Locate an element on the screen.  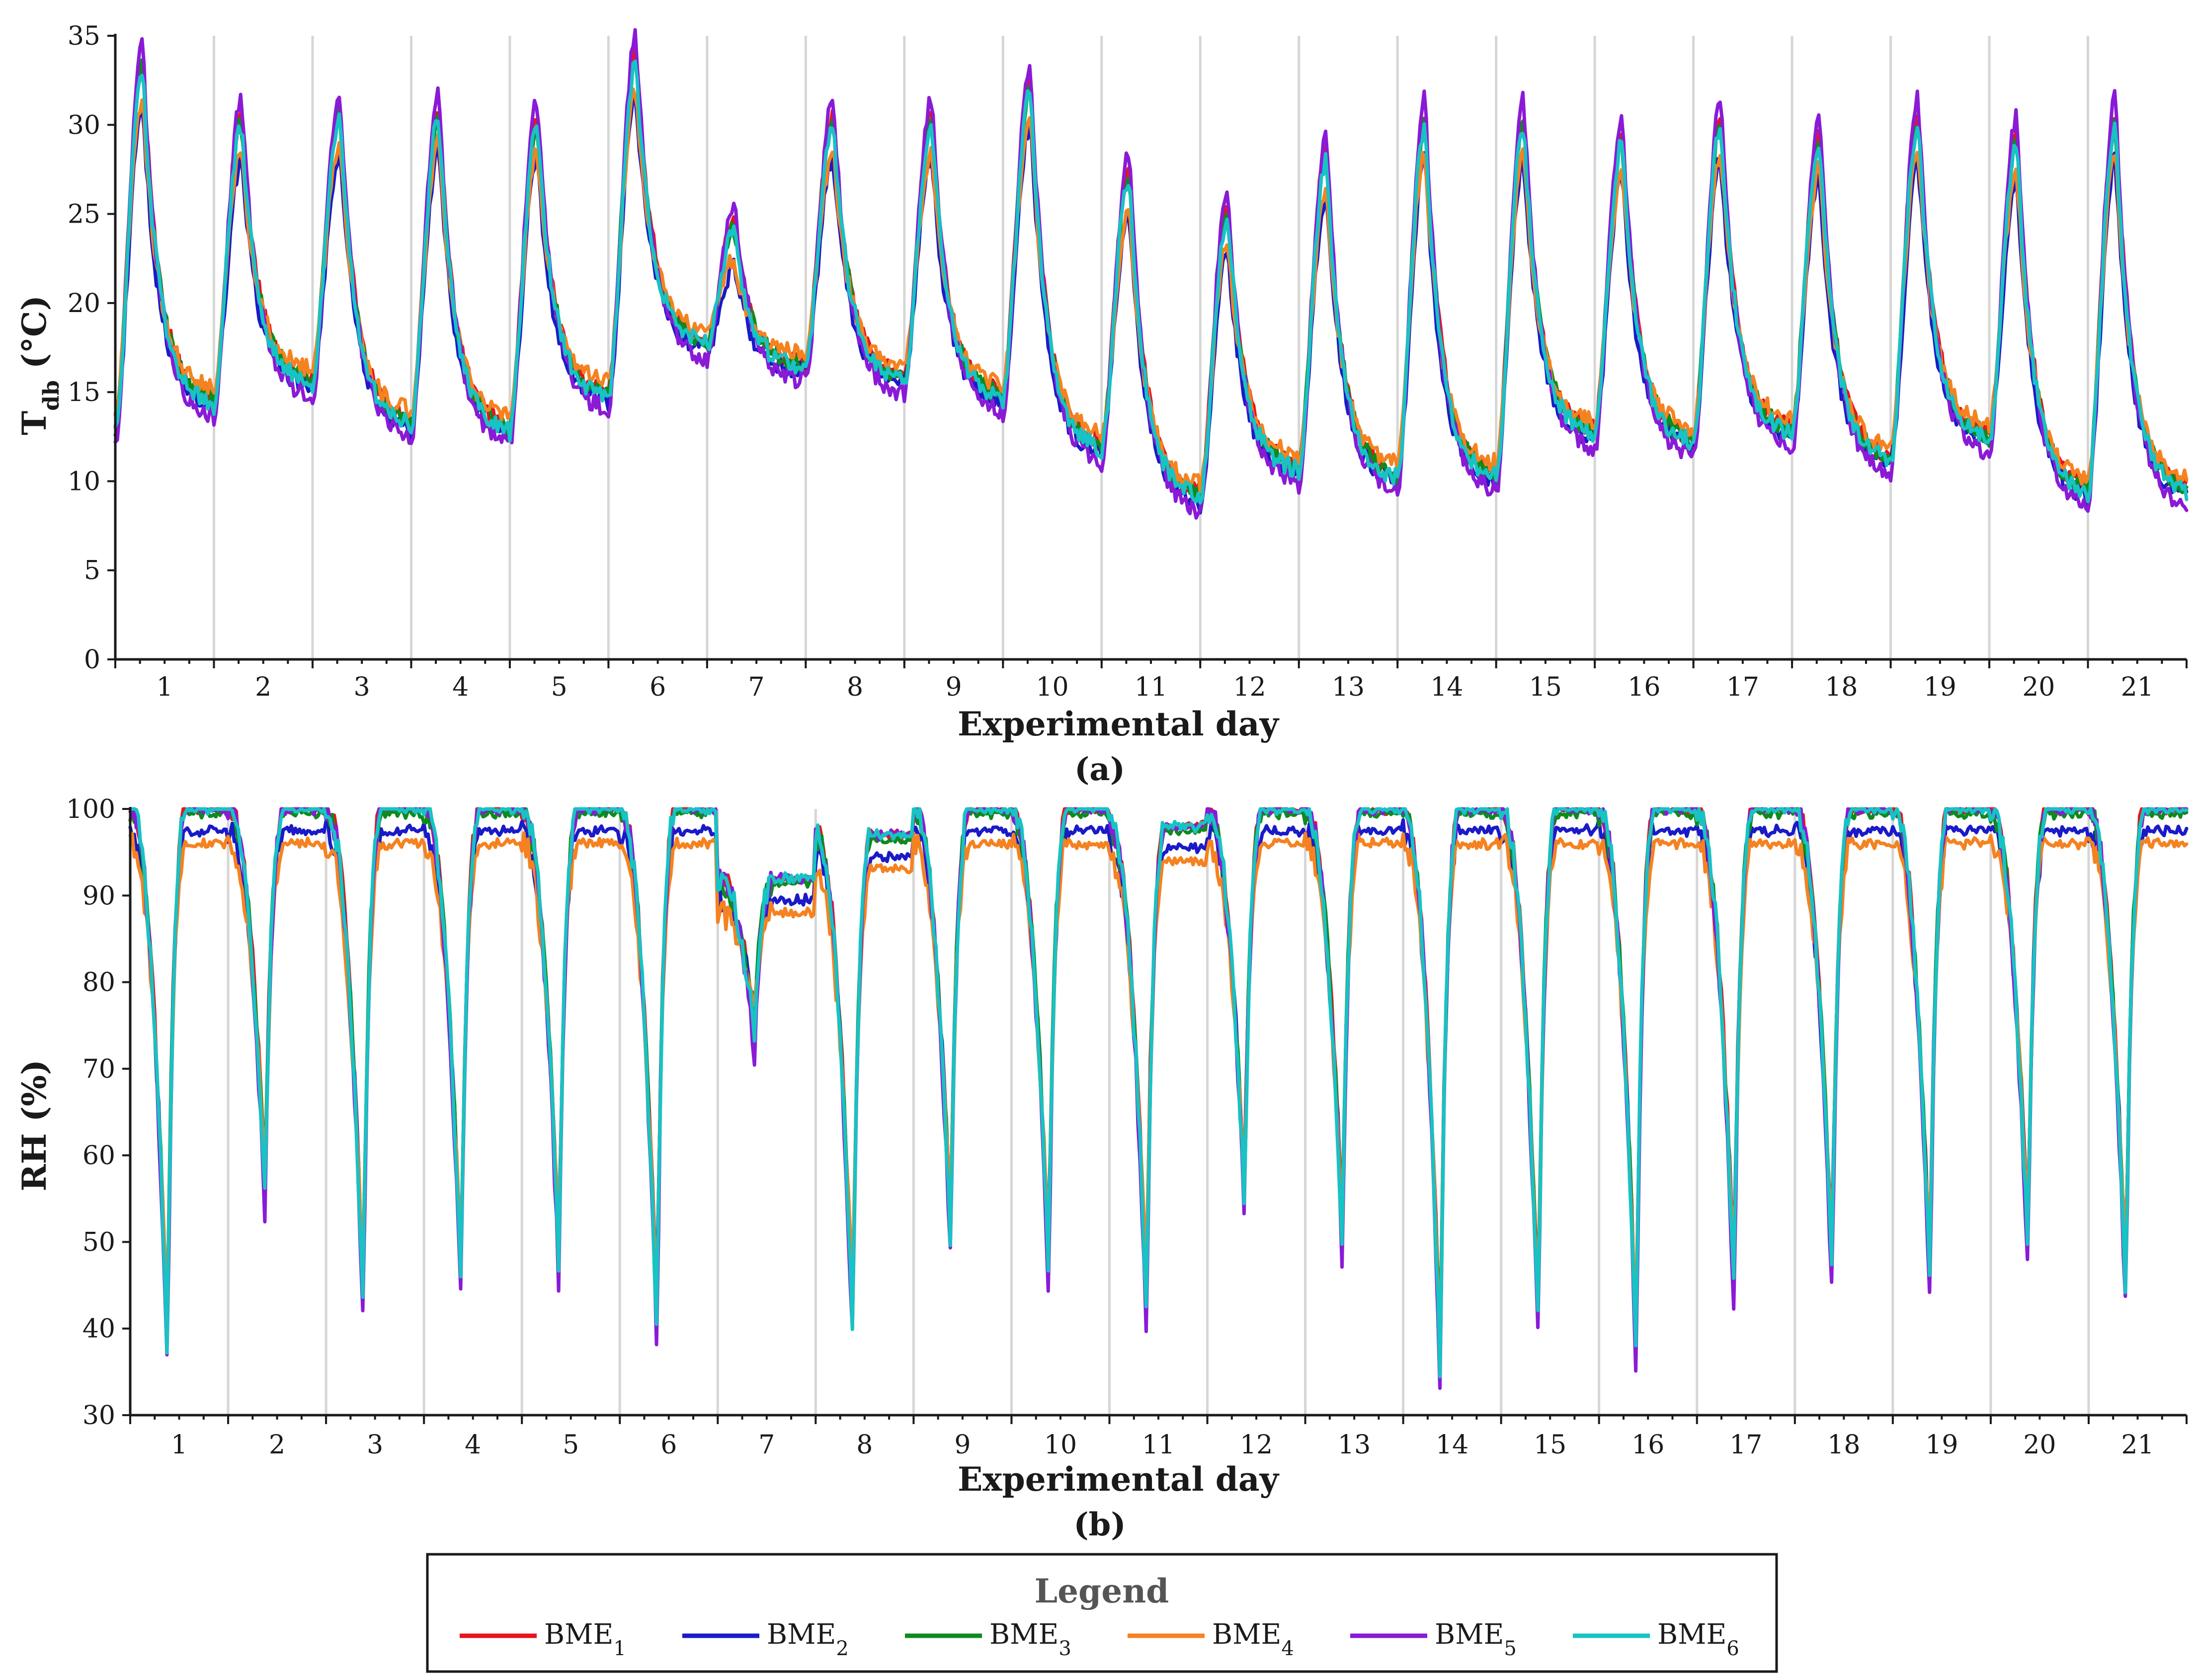
legend-box is located at coordinates (1102, 1613).